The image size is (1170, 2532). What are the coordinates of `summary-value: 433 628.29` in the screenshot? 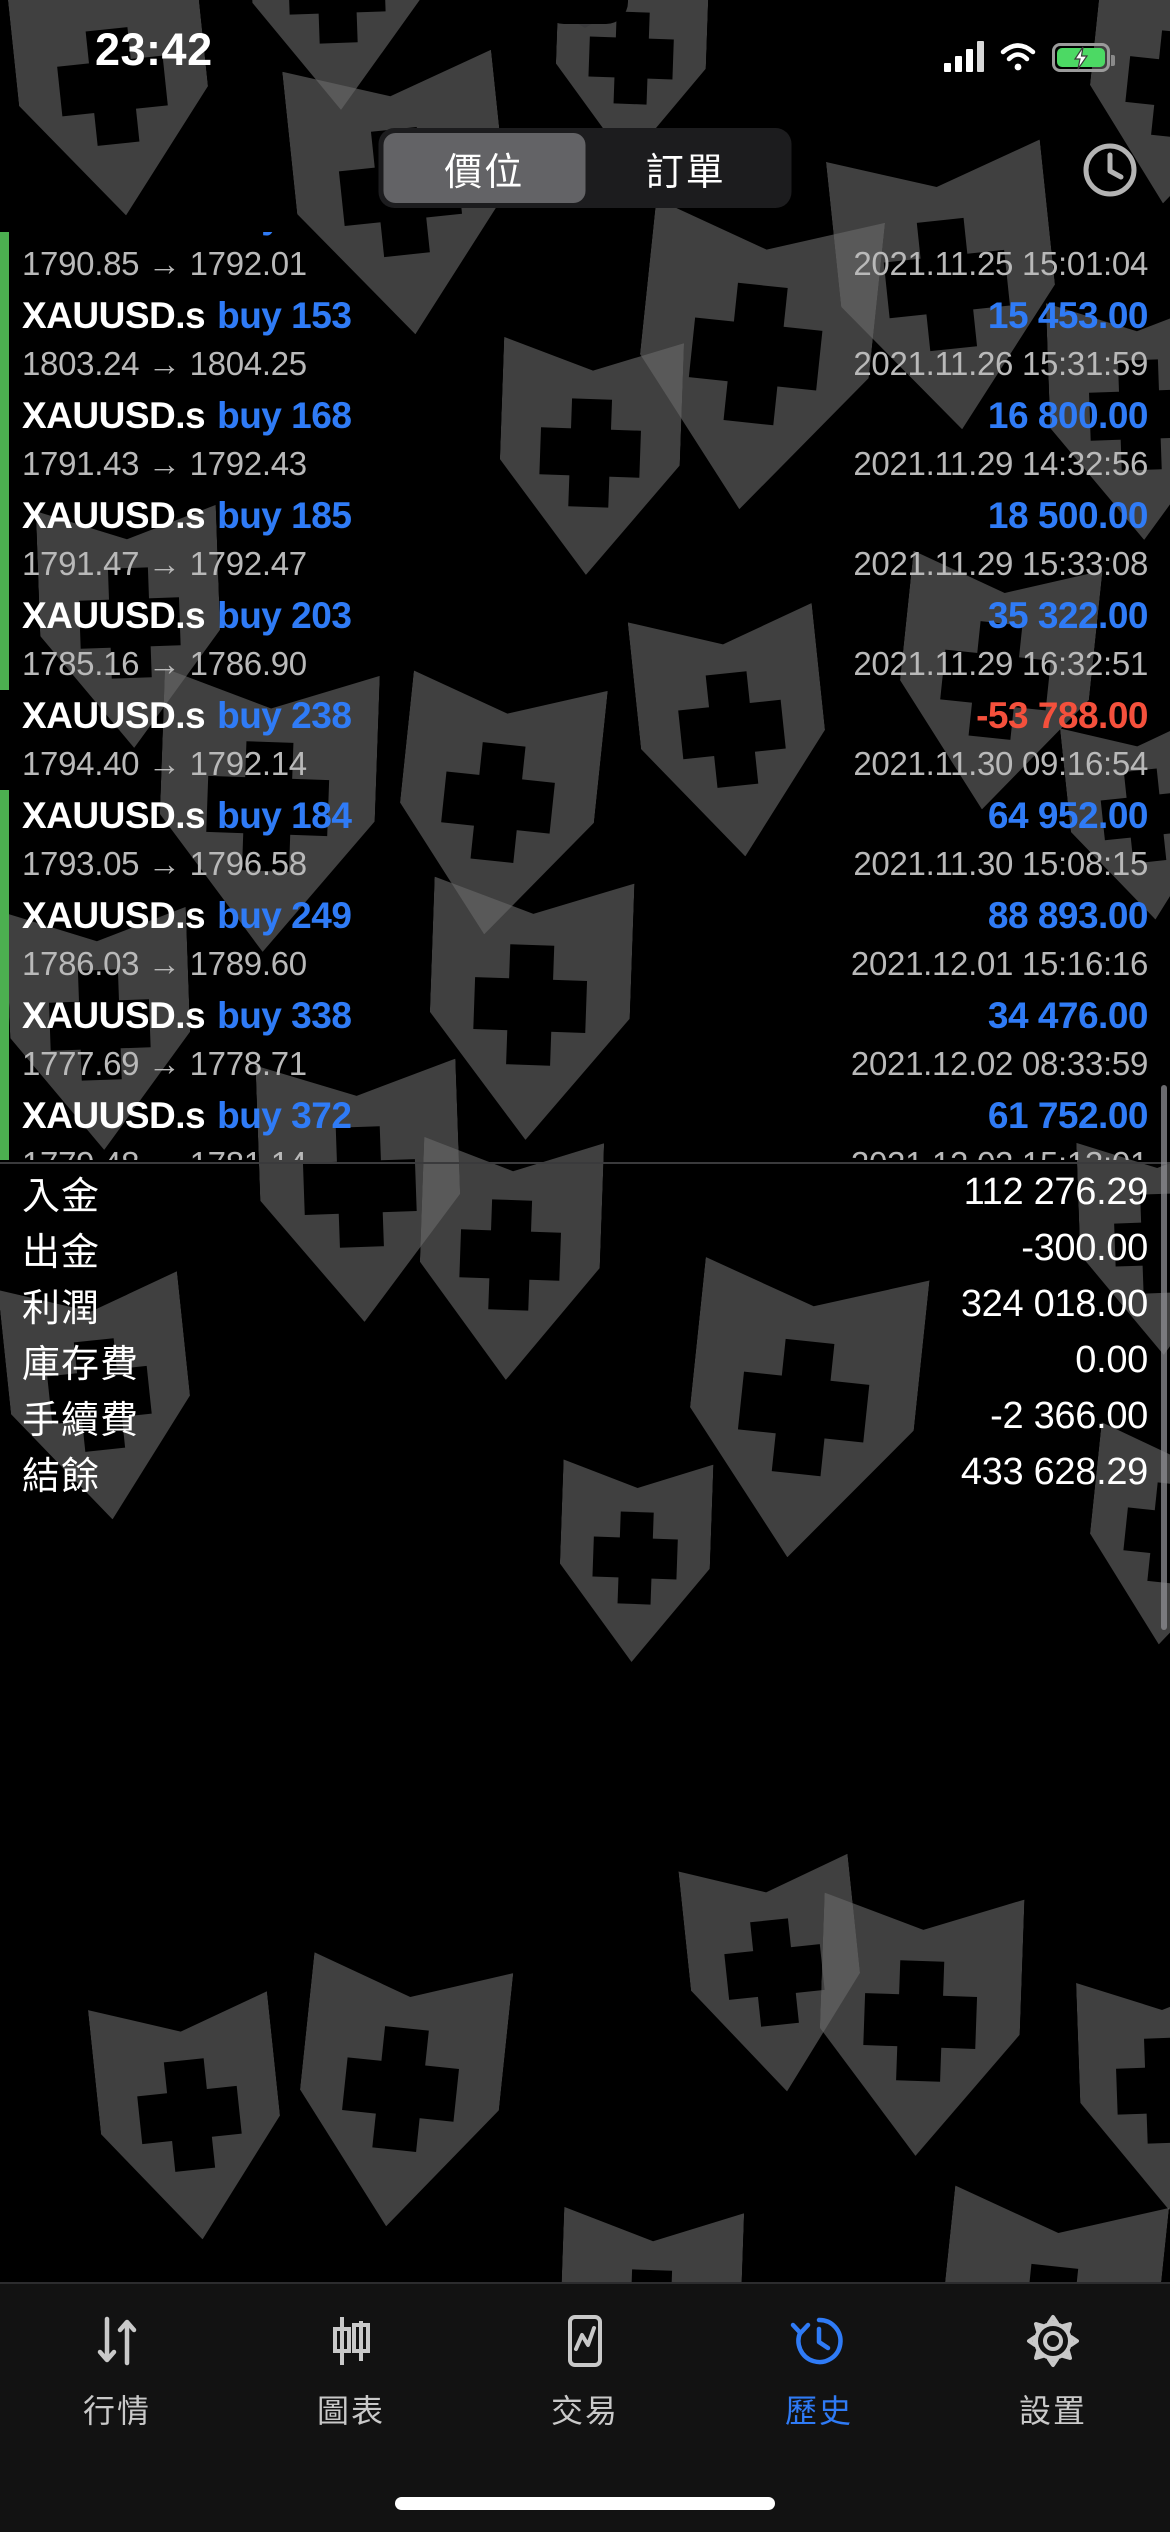 It's located at (1054, 1471).